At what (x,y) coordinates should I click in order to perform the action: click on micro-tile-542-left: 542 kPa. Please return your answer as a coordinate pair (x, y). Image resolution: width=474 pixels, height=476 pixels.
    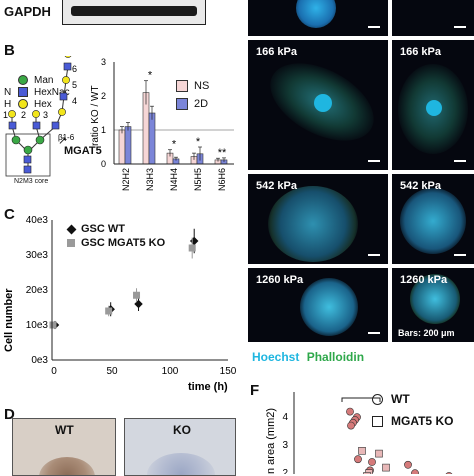
    Looking at the image, I should click on (318, 219).